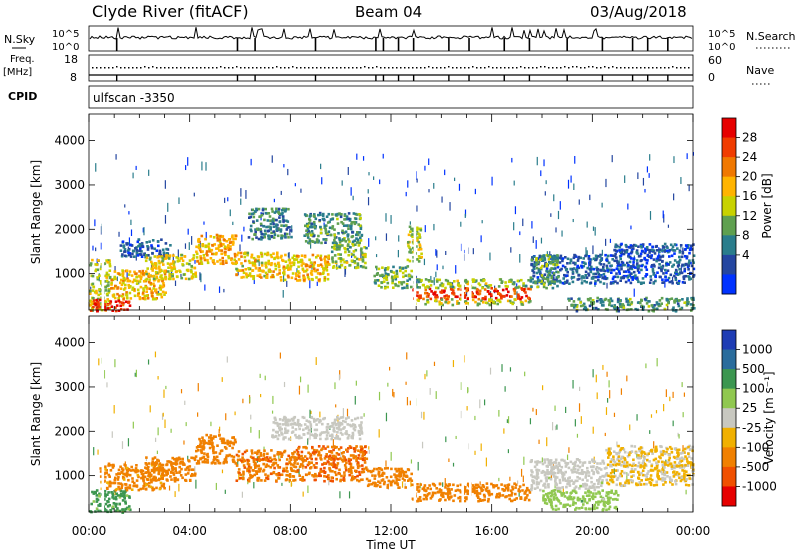  What do you see at coordinates (528, 280) in the screenshot?
I see `data-block-14-cell` at bounding box center [528, 280].